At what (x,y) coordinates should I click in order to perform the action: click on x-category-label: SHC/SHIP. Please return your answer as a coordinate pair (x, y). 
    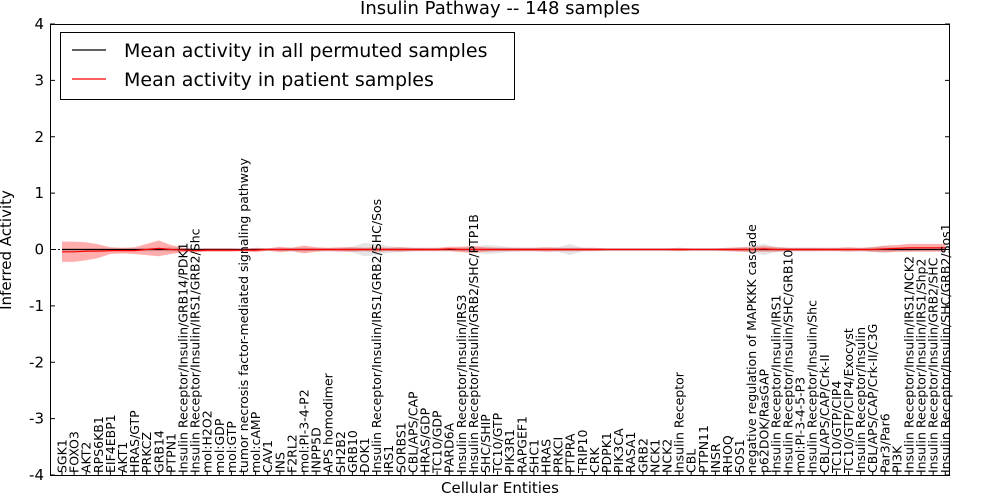
    Looking at the image, I should click on (485, 443).